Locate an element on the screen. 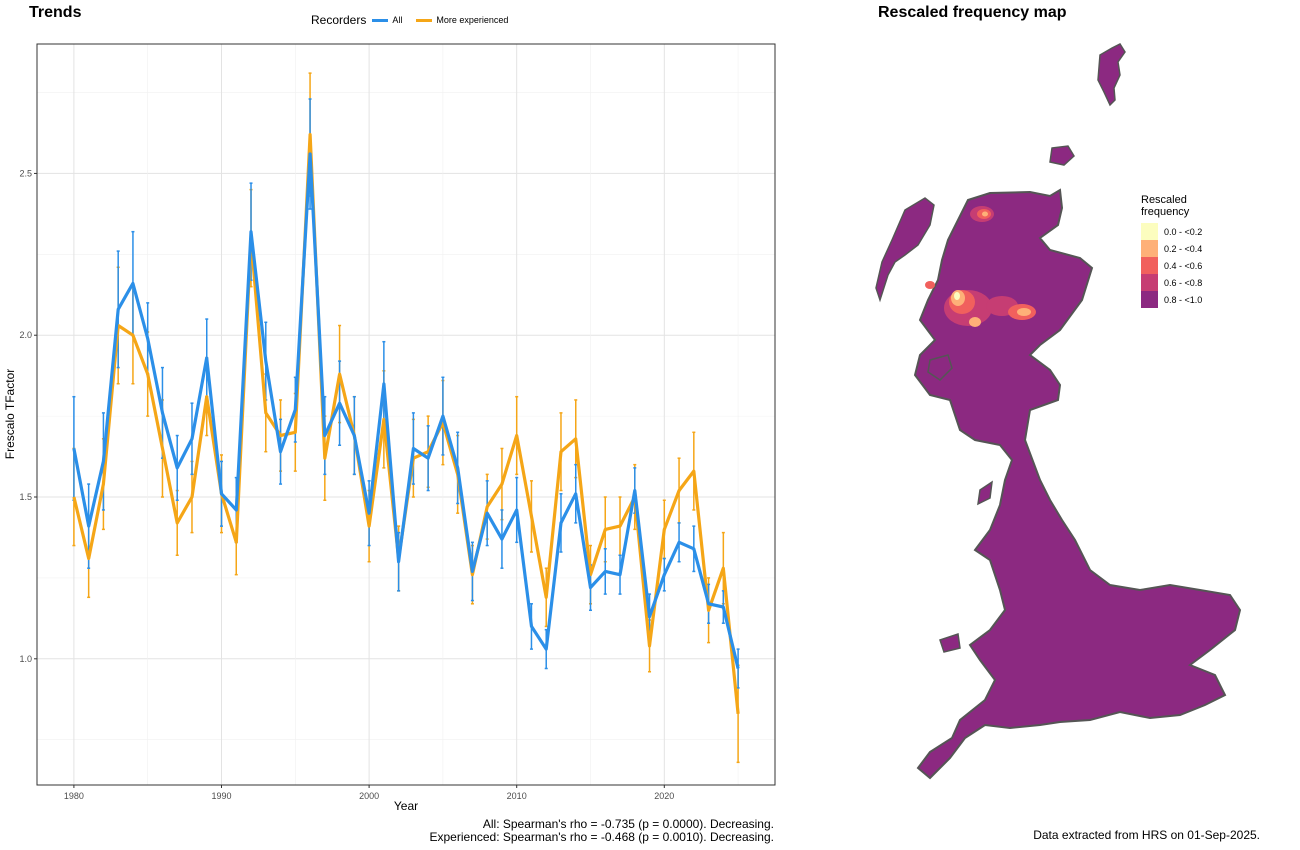 This screenshot has width=1300, height=850. legend-item-label: 0.0 - <0.2 is located at coordinates (1183, 231).